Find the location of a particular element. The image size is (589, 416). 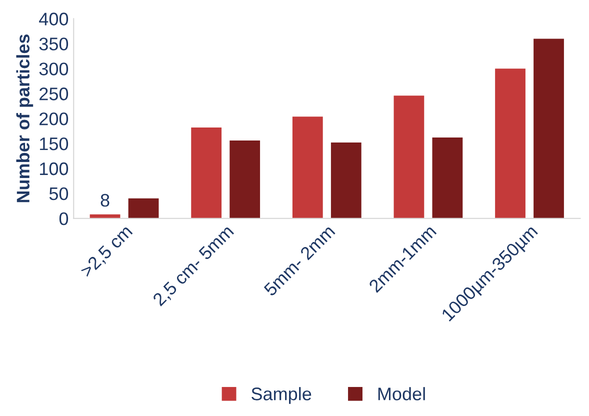

y-tick-label: 50 is located at coordinates (58, 193).